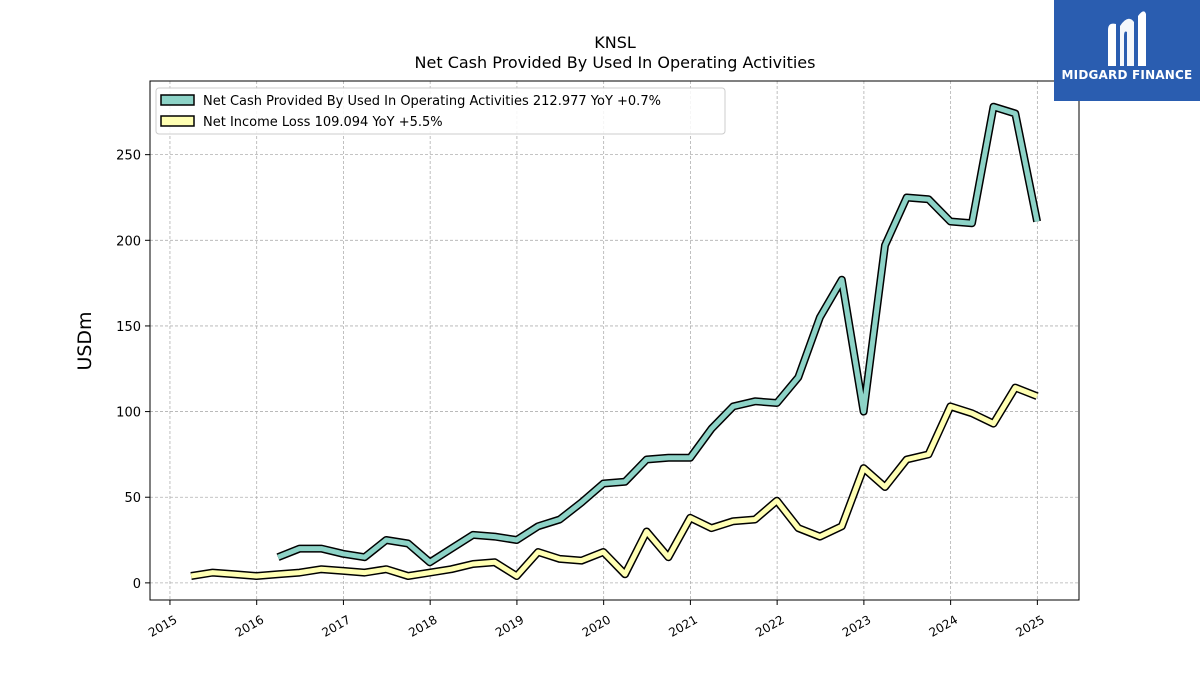 The image size is (1200, 675). I want to click on y-axis-label: USDm, so click(85, 340).